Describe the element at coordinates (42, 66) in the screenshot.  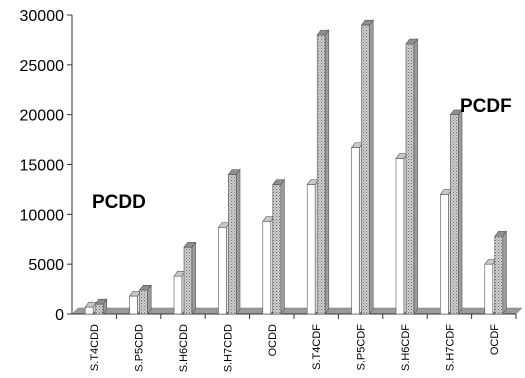
I see `y-tick-label: 25000` at that location.